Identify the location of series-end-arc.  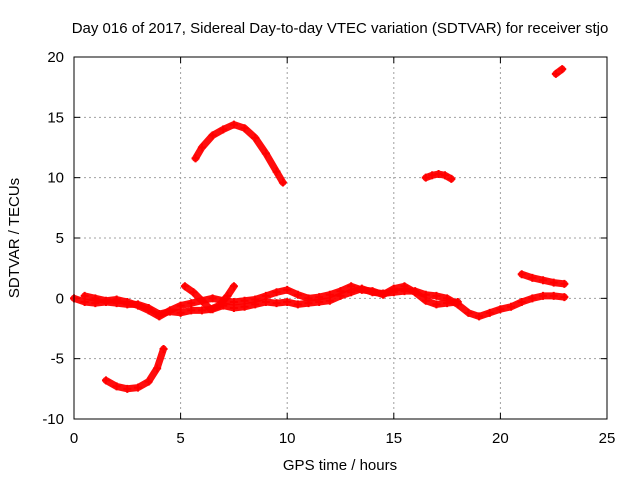
(543, 279).